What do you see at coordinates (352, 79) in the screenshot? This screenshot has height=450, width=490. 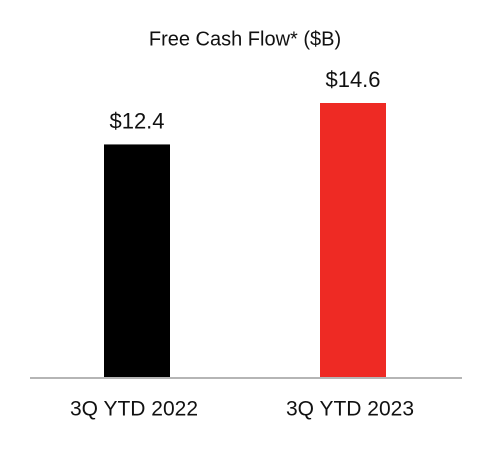 I see `value-label: $14.6` at bounding box center [352, 79].